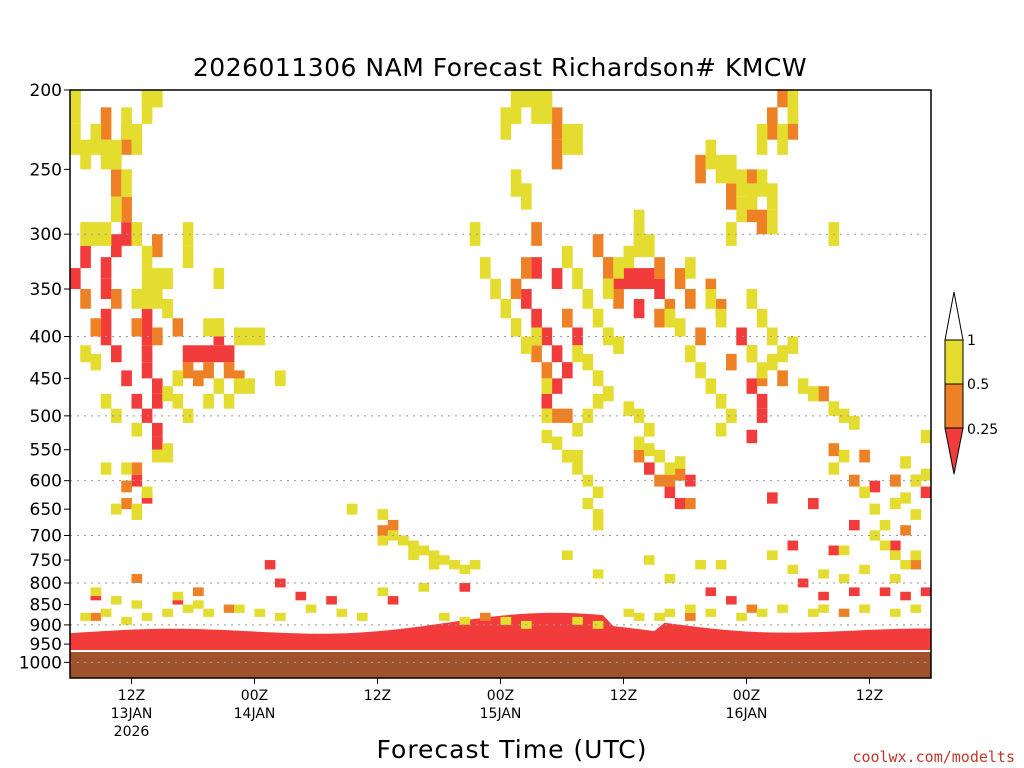  What do you see at coordinates (46, 584) in the screenshot?
I see `y-tick-label: 800` at bounding box center [46, 584].